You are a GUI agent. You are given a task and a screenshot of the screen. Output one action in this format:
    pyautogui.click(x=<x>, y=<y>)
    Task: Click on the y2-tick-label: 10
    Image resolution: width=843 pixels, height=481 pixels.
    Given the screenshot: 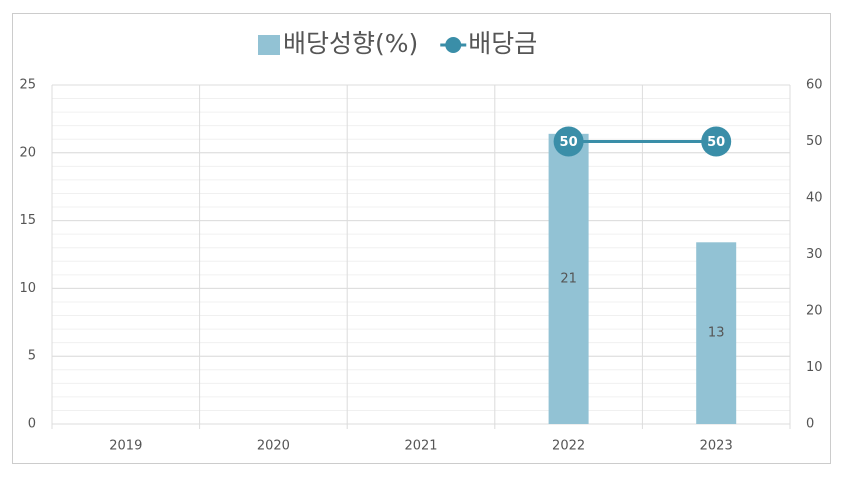 What is the action you would take?
    pyautogui.click(x=814, y=367)
    